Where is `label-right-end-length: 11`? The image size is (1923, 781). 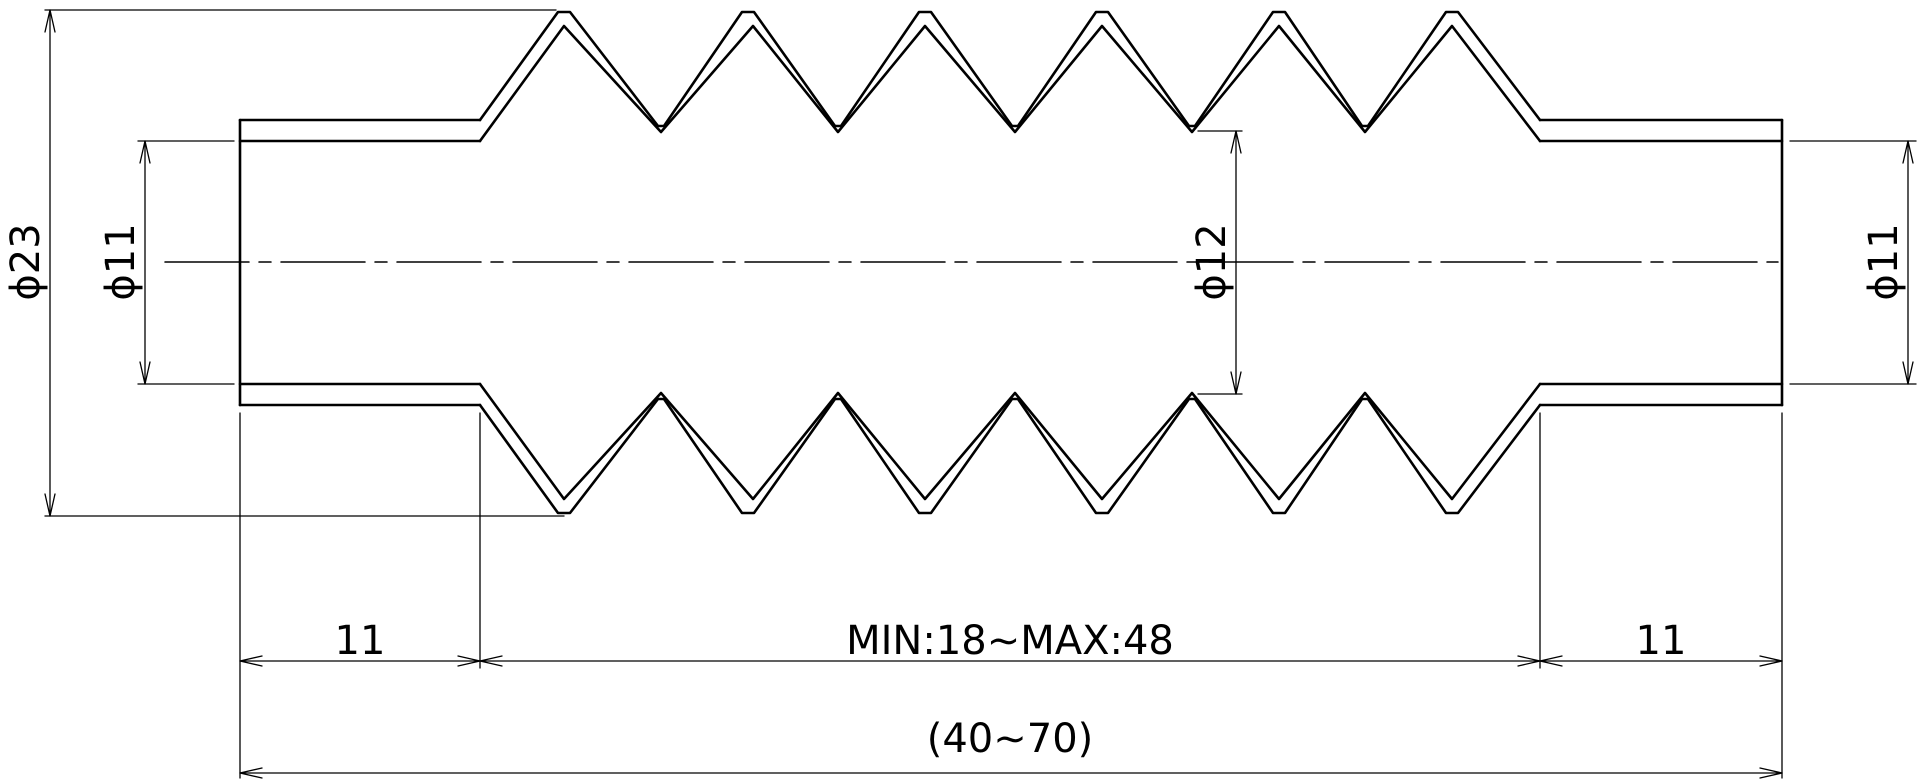 label-right-end-length: 11 is located at coordinates (1661, 641).